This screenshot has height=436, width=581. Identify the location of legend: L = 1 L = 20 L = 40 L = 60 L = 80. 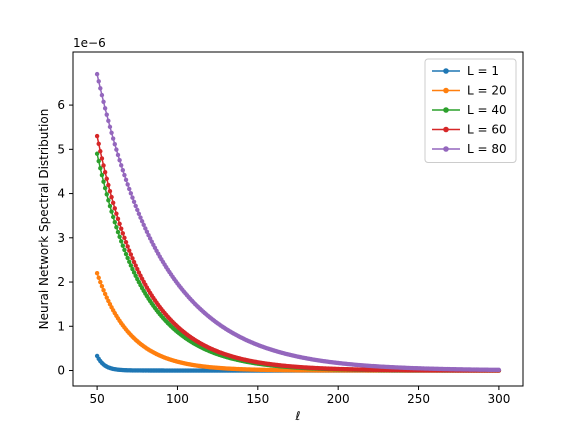
(470, 110).